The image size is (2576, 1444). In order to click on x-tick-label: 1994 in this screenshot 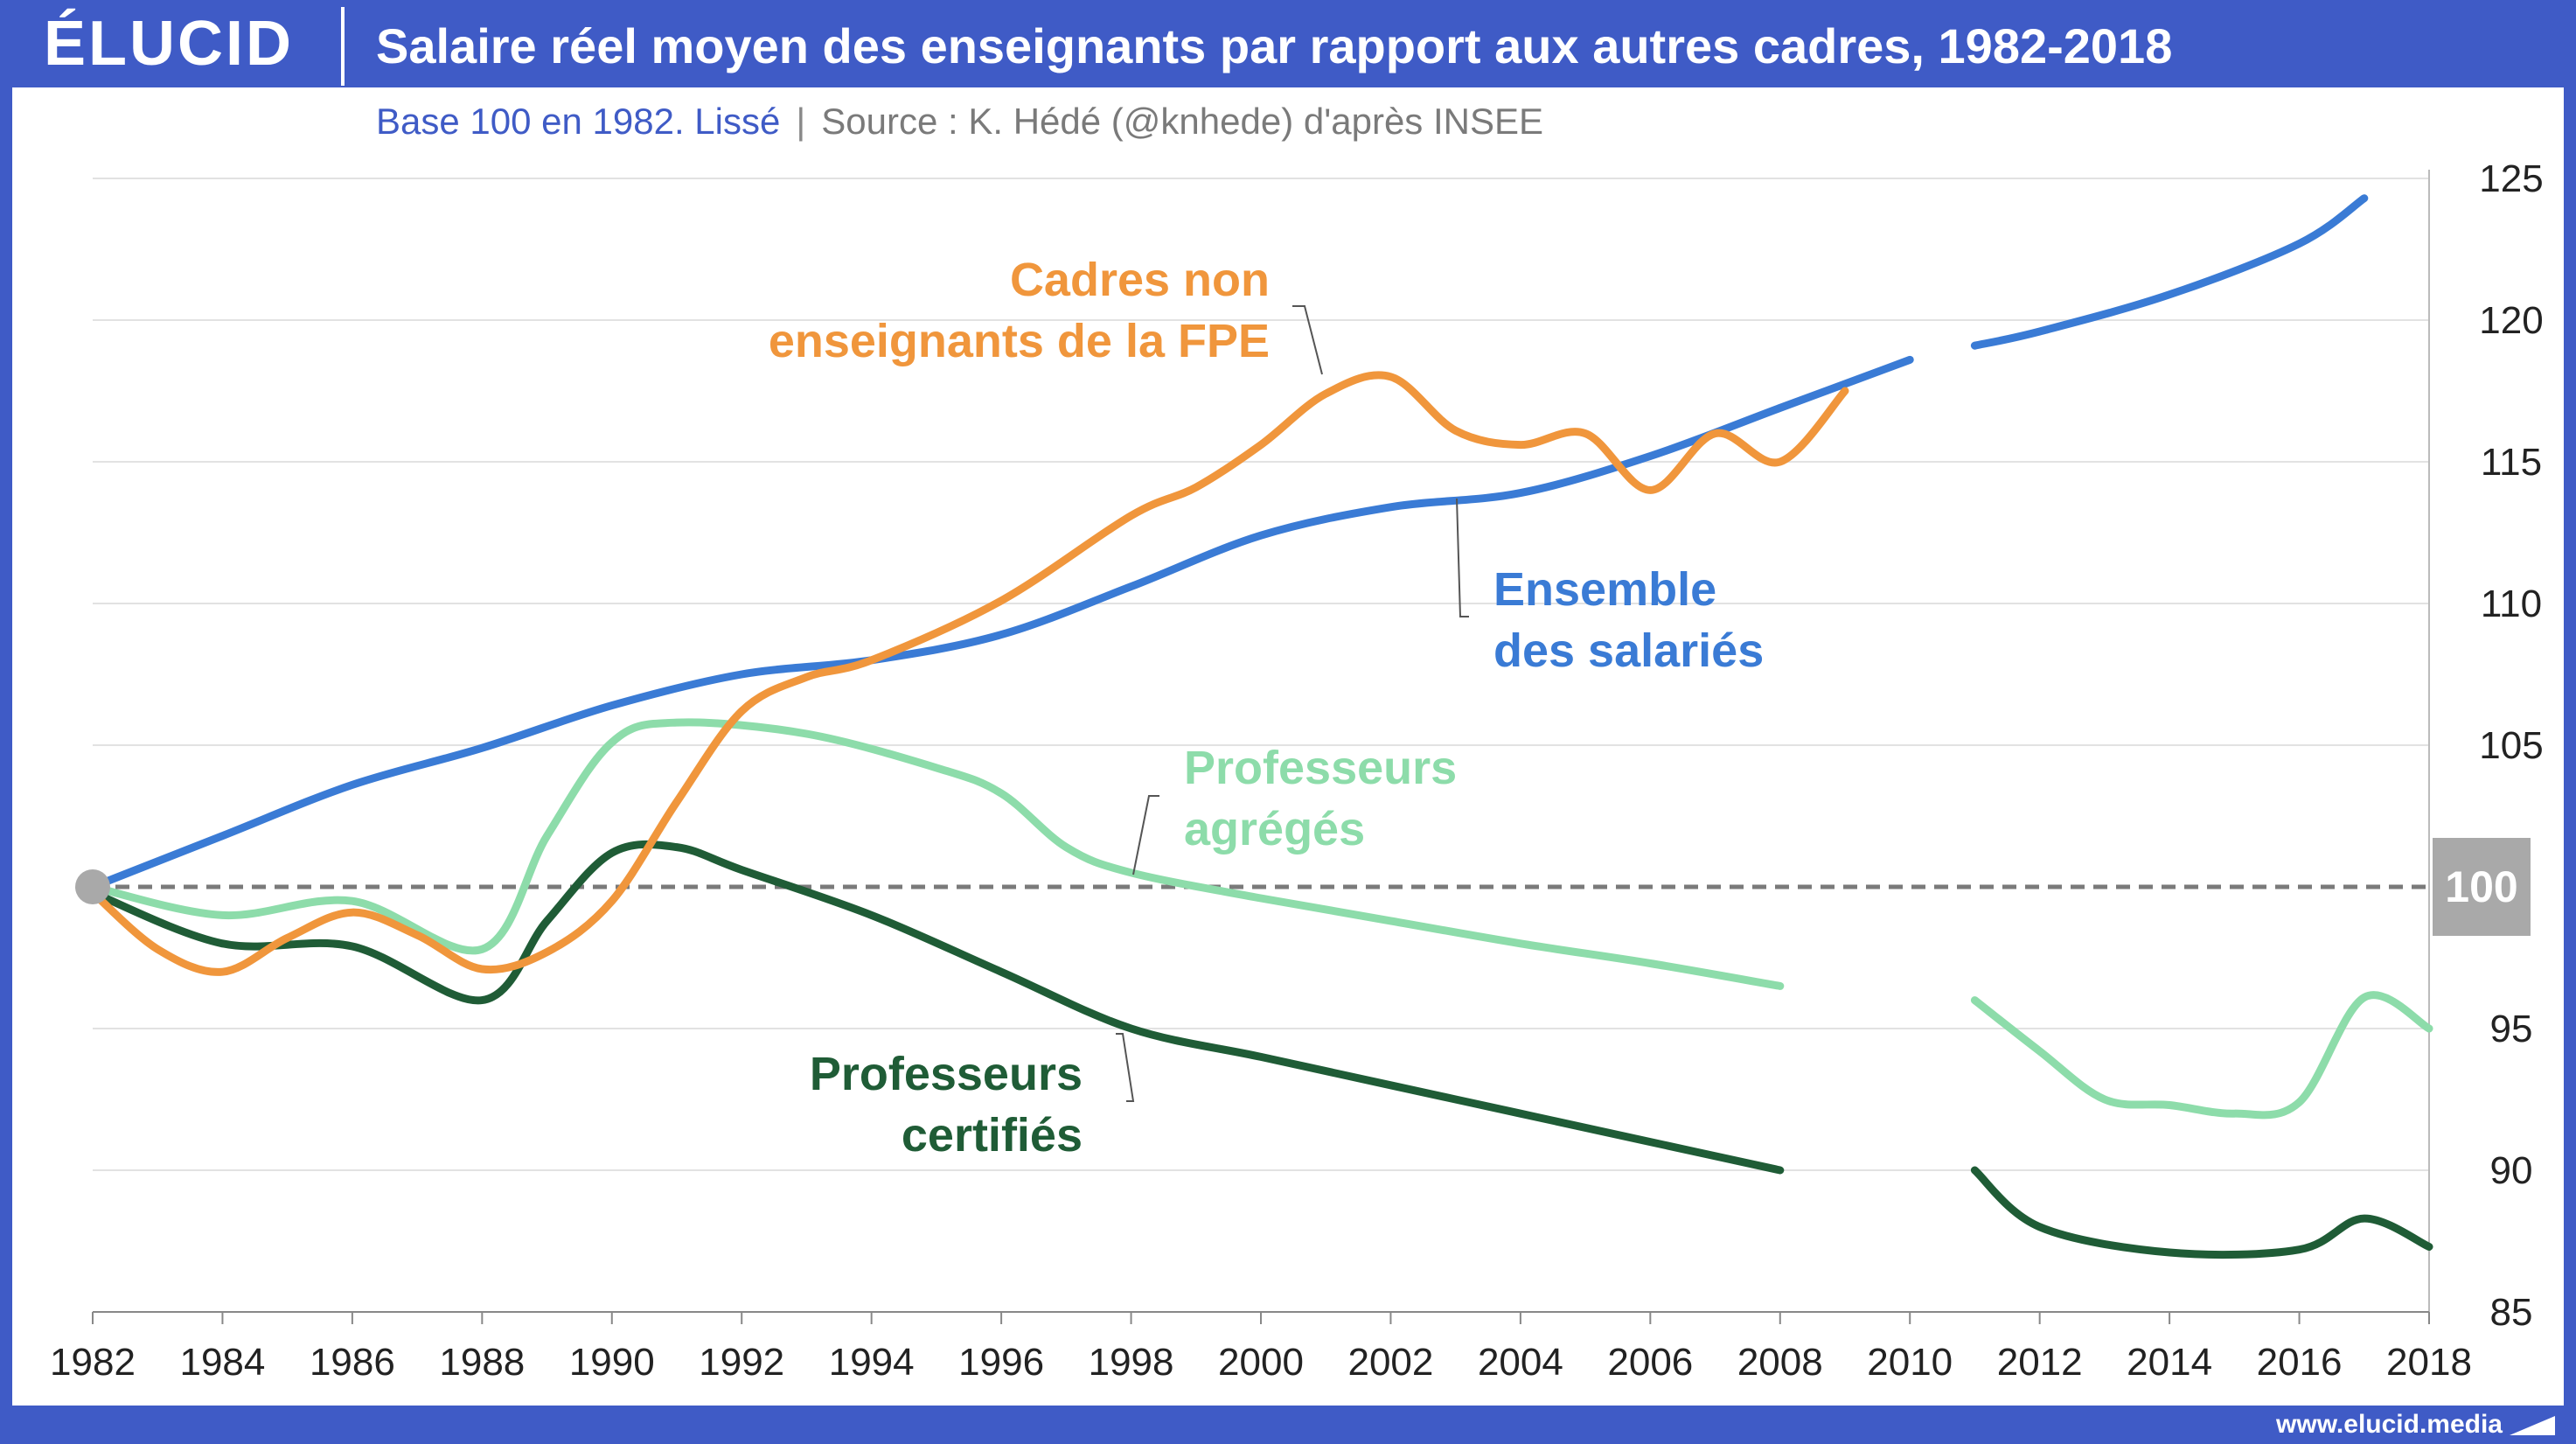, I will do `click(872, 1362)`.